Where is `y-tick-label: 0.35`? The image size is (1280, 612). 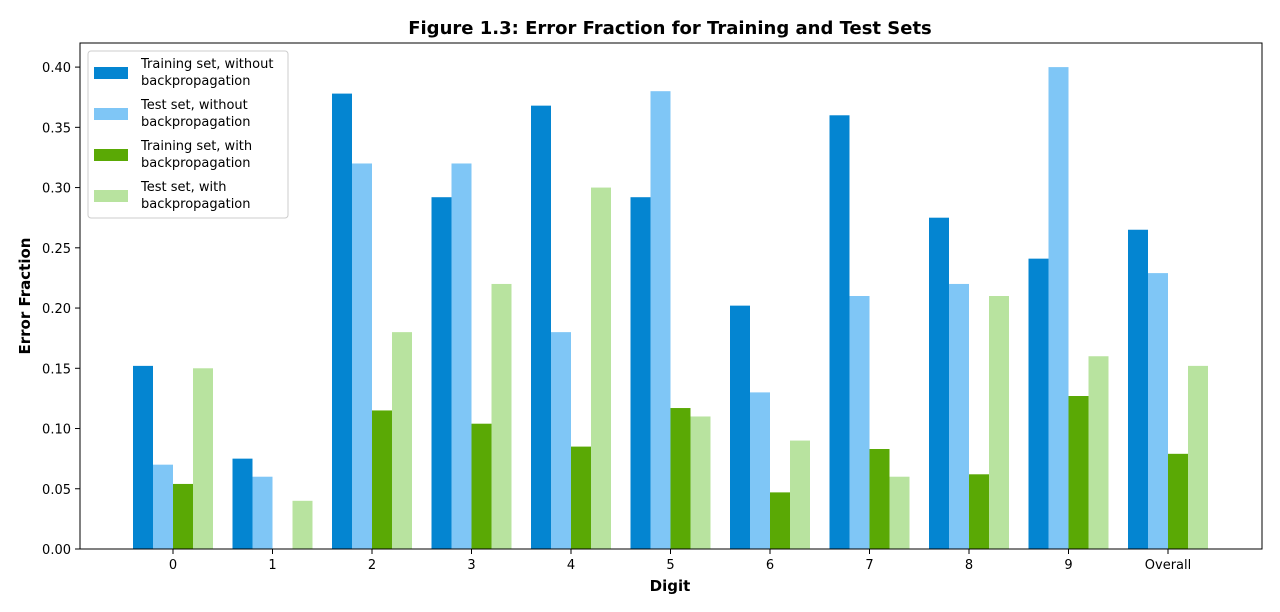 y-tick-label: 0.35 is located at coordinates (56, 128).